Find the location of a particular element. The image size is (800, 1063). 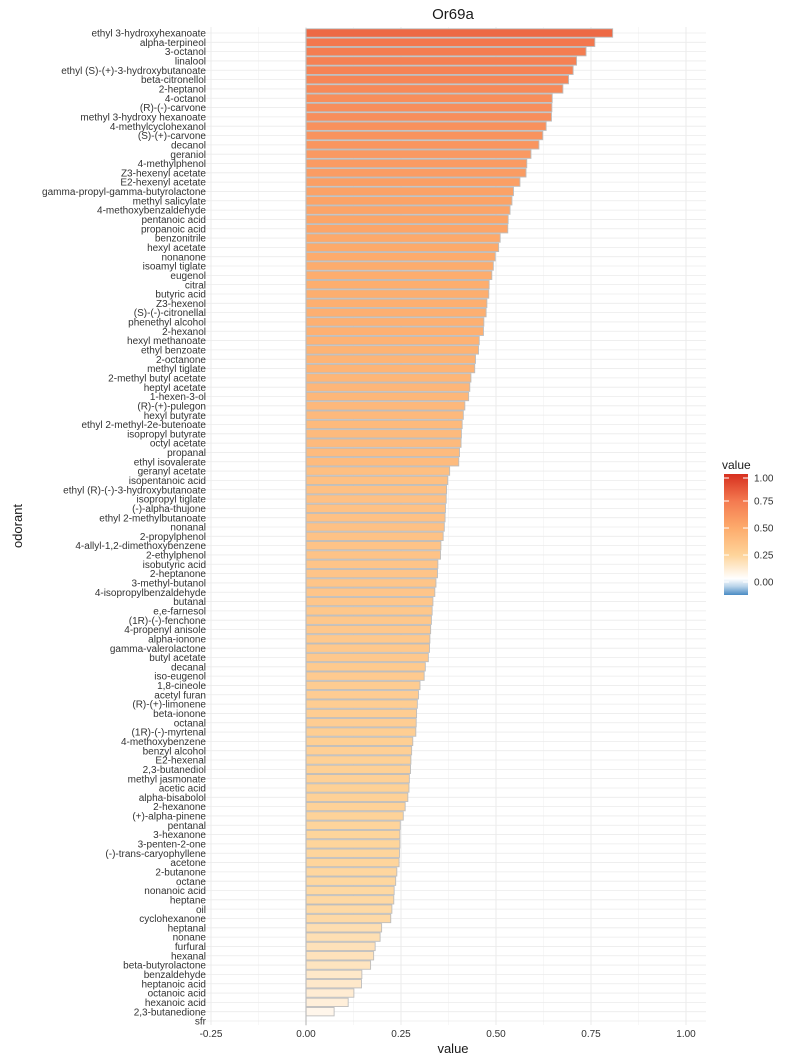

y-tick-label: acetic acid is located at coordinates (182, 789).